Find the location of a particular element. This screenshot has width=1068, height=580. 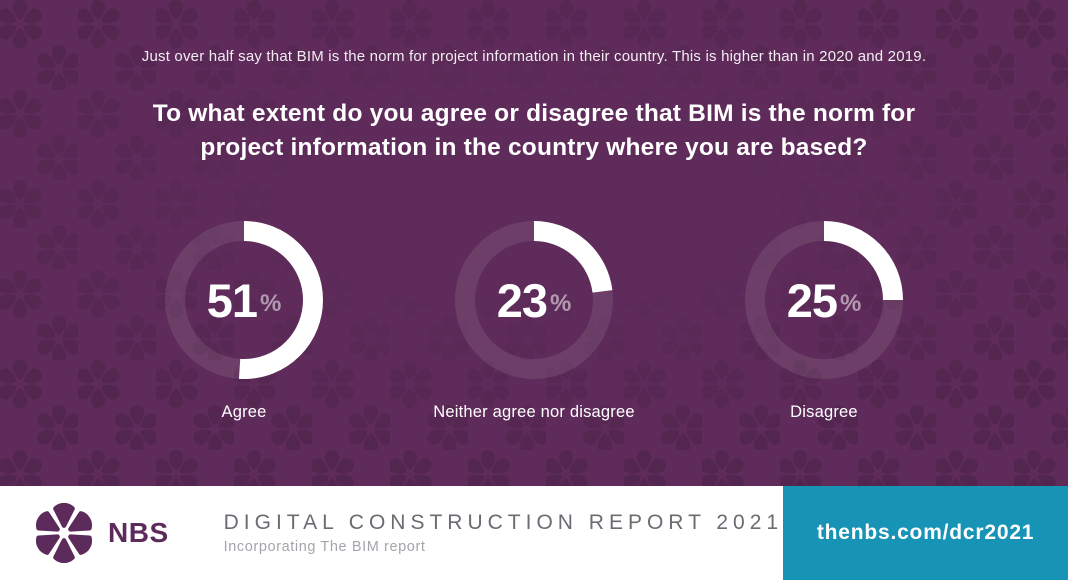

donut-label-agree: Agree is located at coordinates (244, 412).